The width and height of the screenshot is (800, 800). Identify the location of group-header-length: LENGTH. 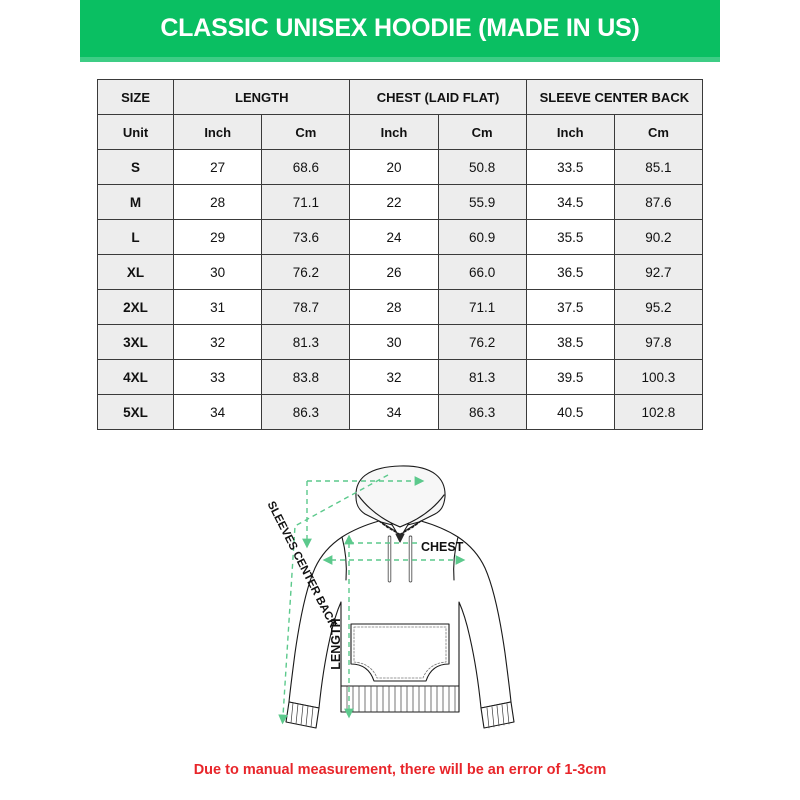
(262, 97).